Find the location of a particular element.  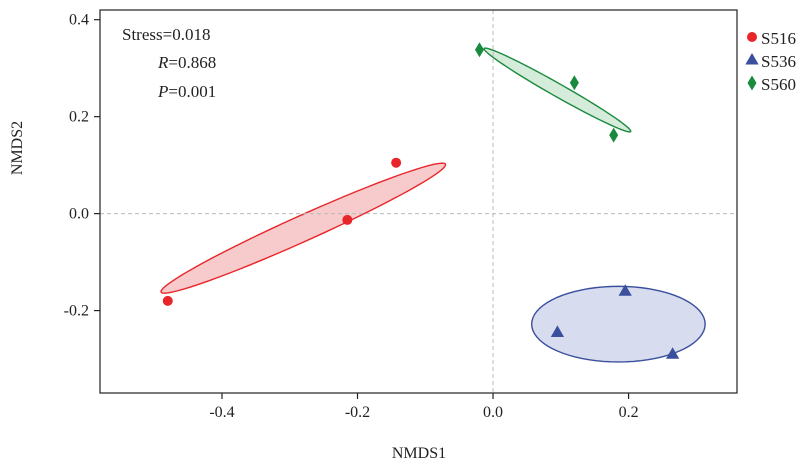

legend-marker-s536 is located at coordinates (752, 59).